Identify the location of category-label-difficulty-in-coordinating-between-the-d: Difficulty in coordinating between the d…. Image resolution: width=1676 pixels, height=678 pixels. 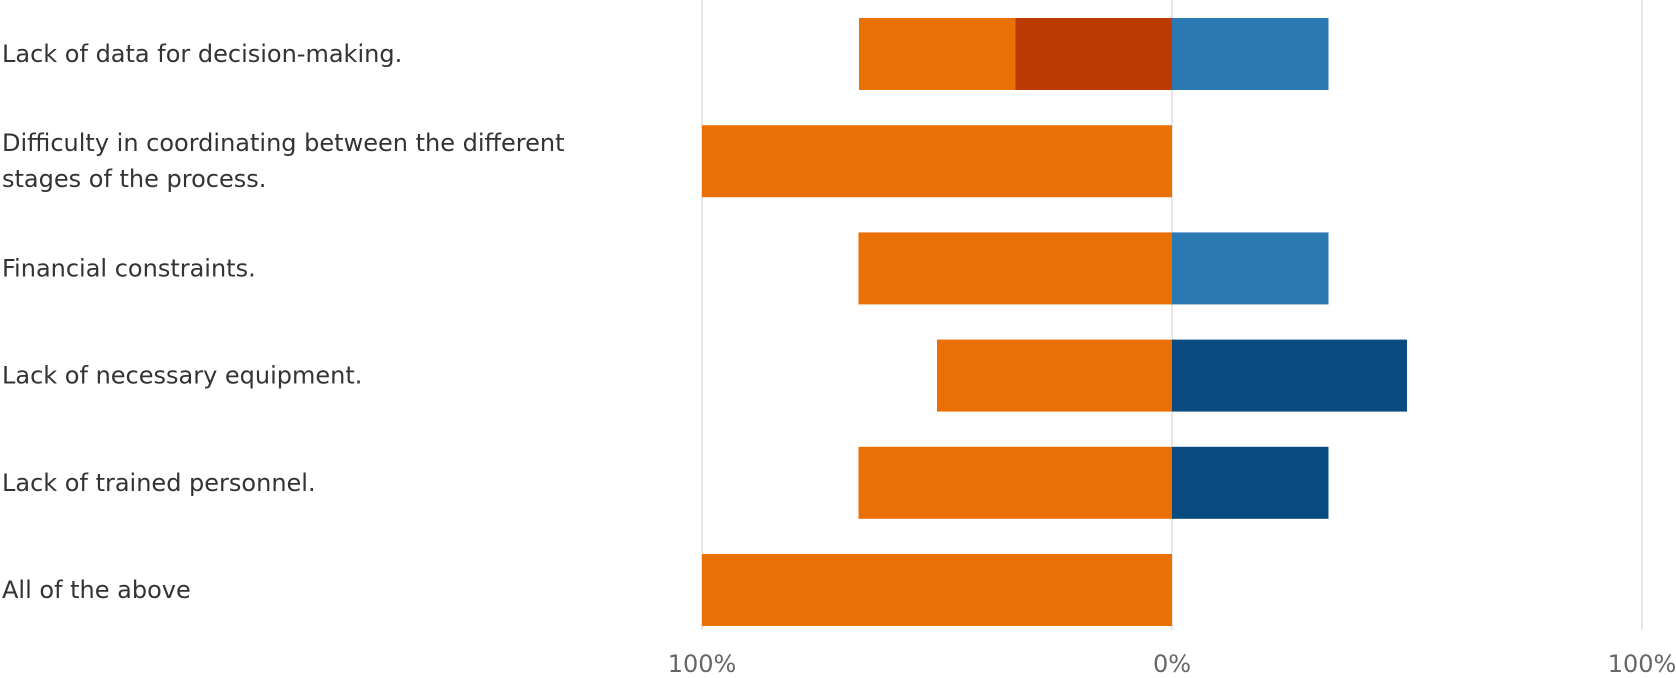
(283, 161).